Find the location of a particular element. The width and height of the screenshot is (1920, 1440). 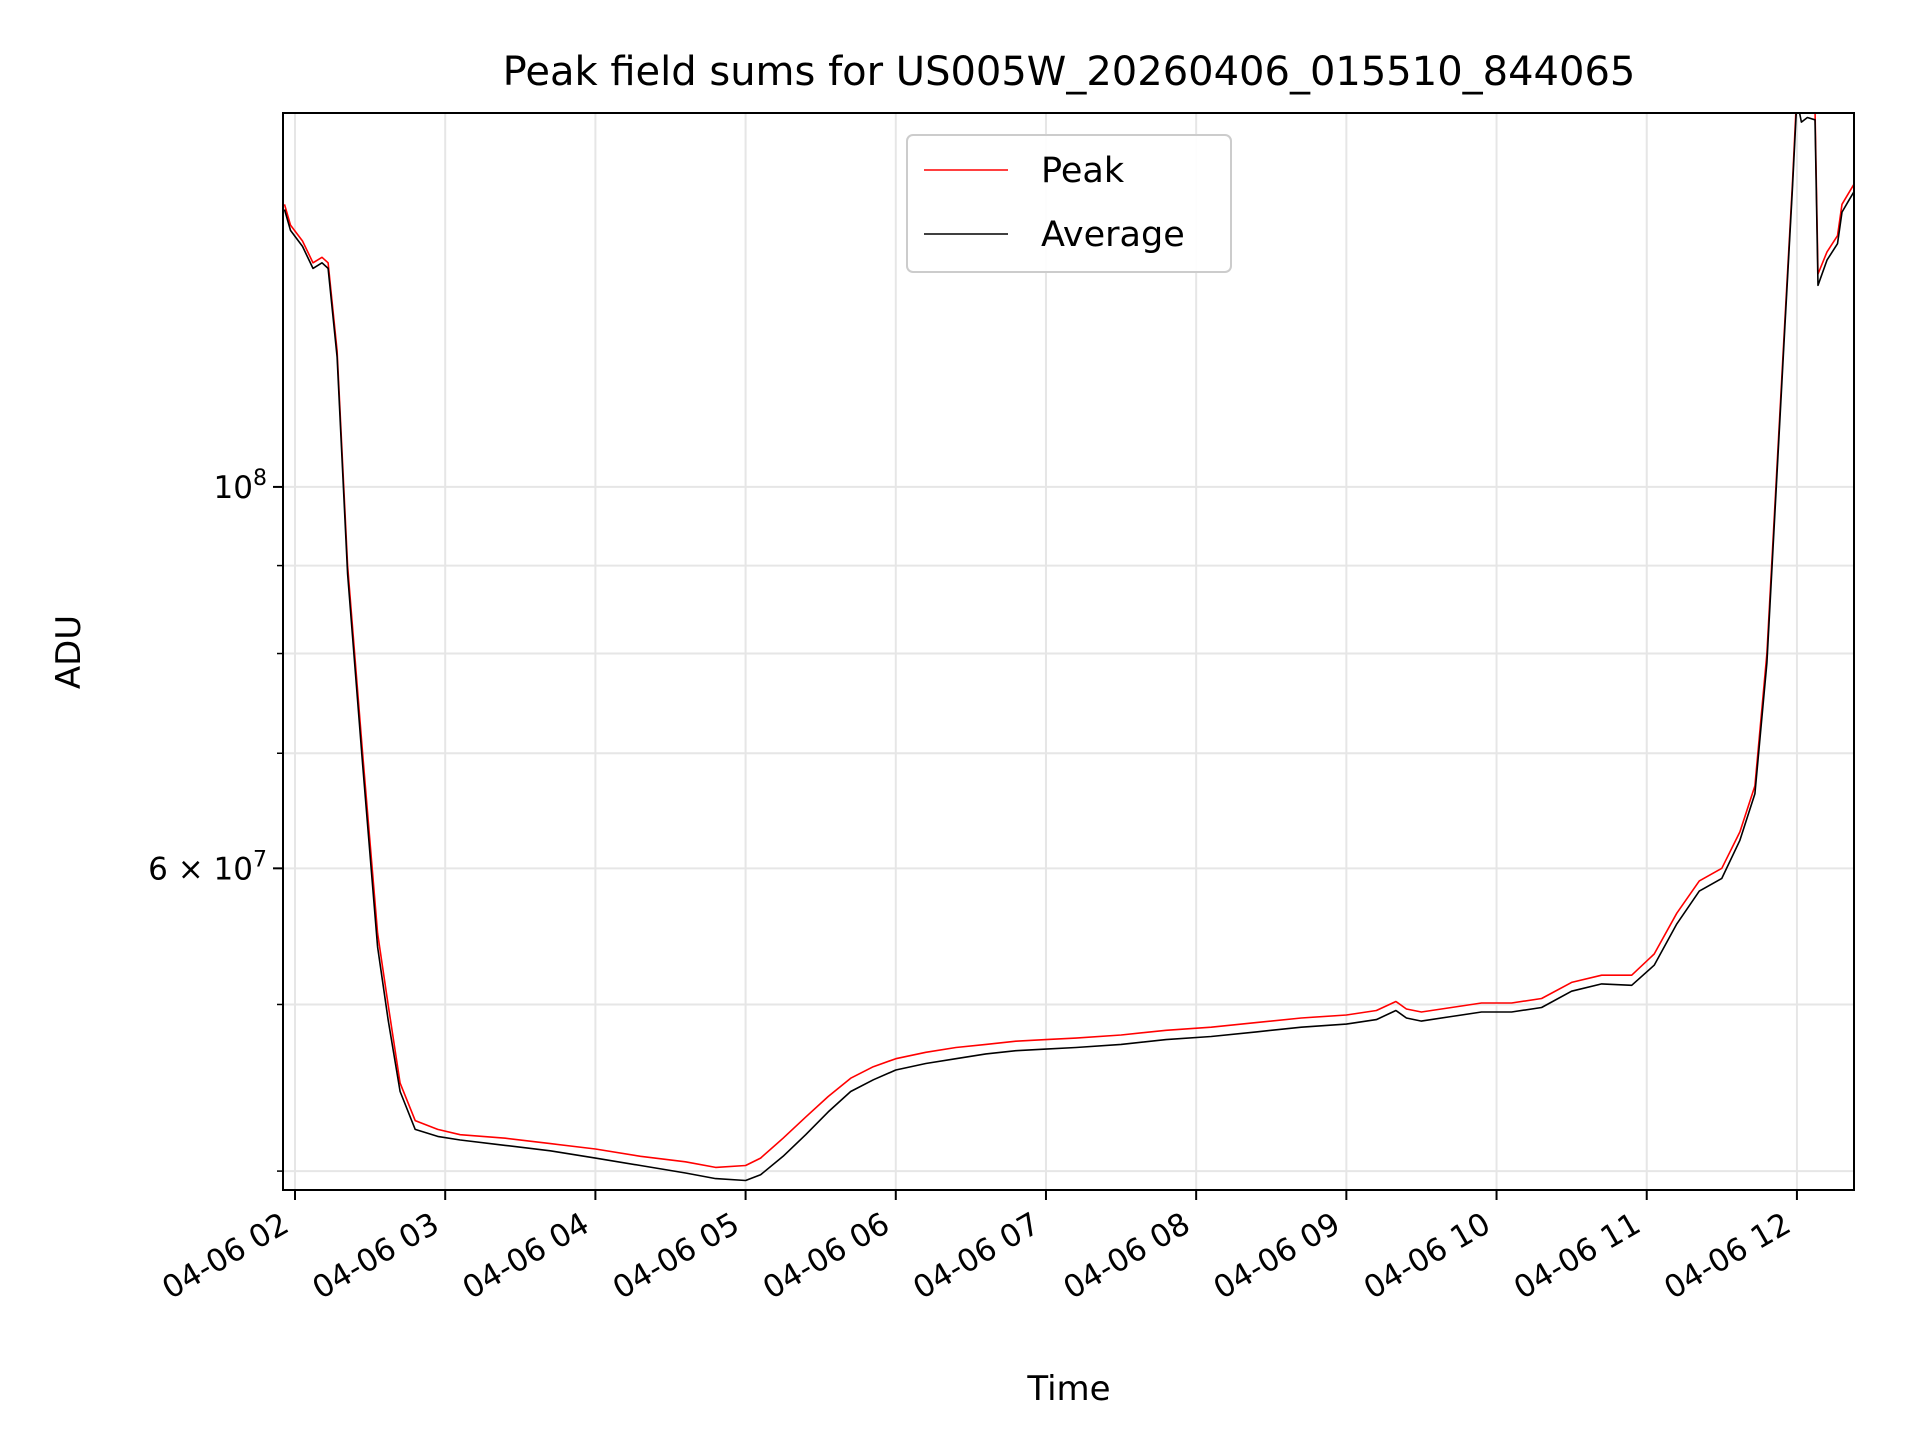

y-tick-label: 108 is located at coordinates (240, 486).